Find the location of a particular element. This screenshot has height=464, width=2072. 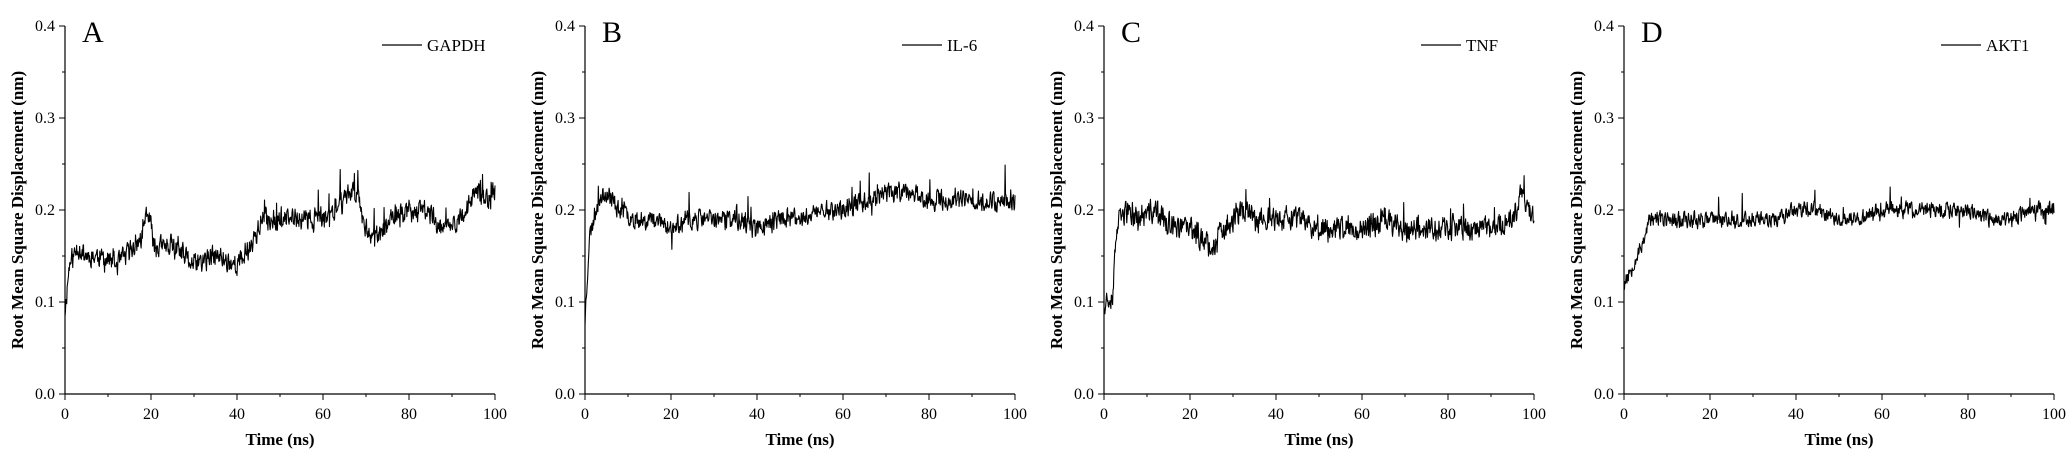

legend-label: TNF is located at coordinates (1482, 45).